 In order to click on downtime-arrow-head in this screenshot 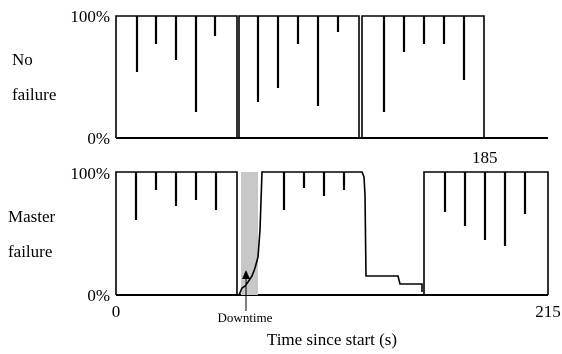, I will do `click(246, 274)`.